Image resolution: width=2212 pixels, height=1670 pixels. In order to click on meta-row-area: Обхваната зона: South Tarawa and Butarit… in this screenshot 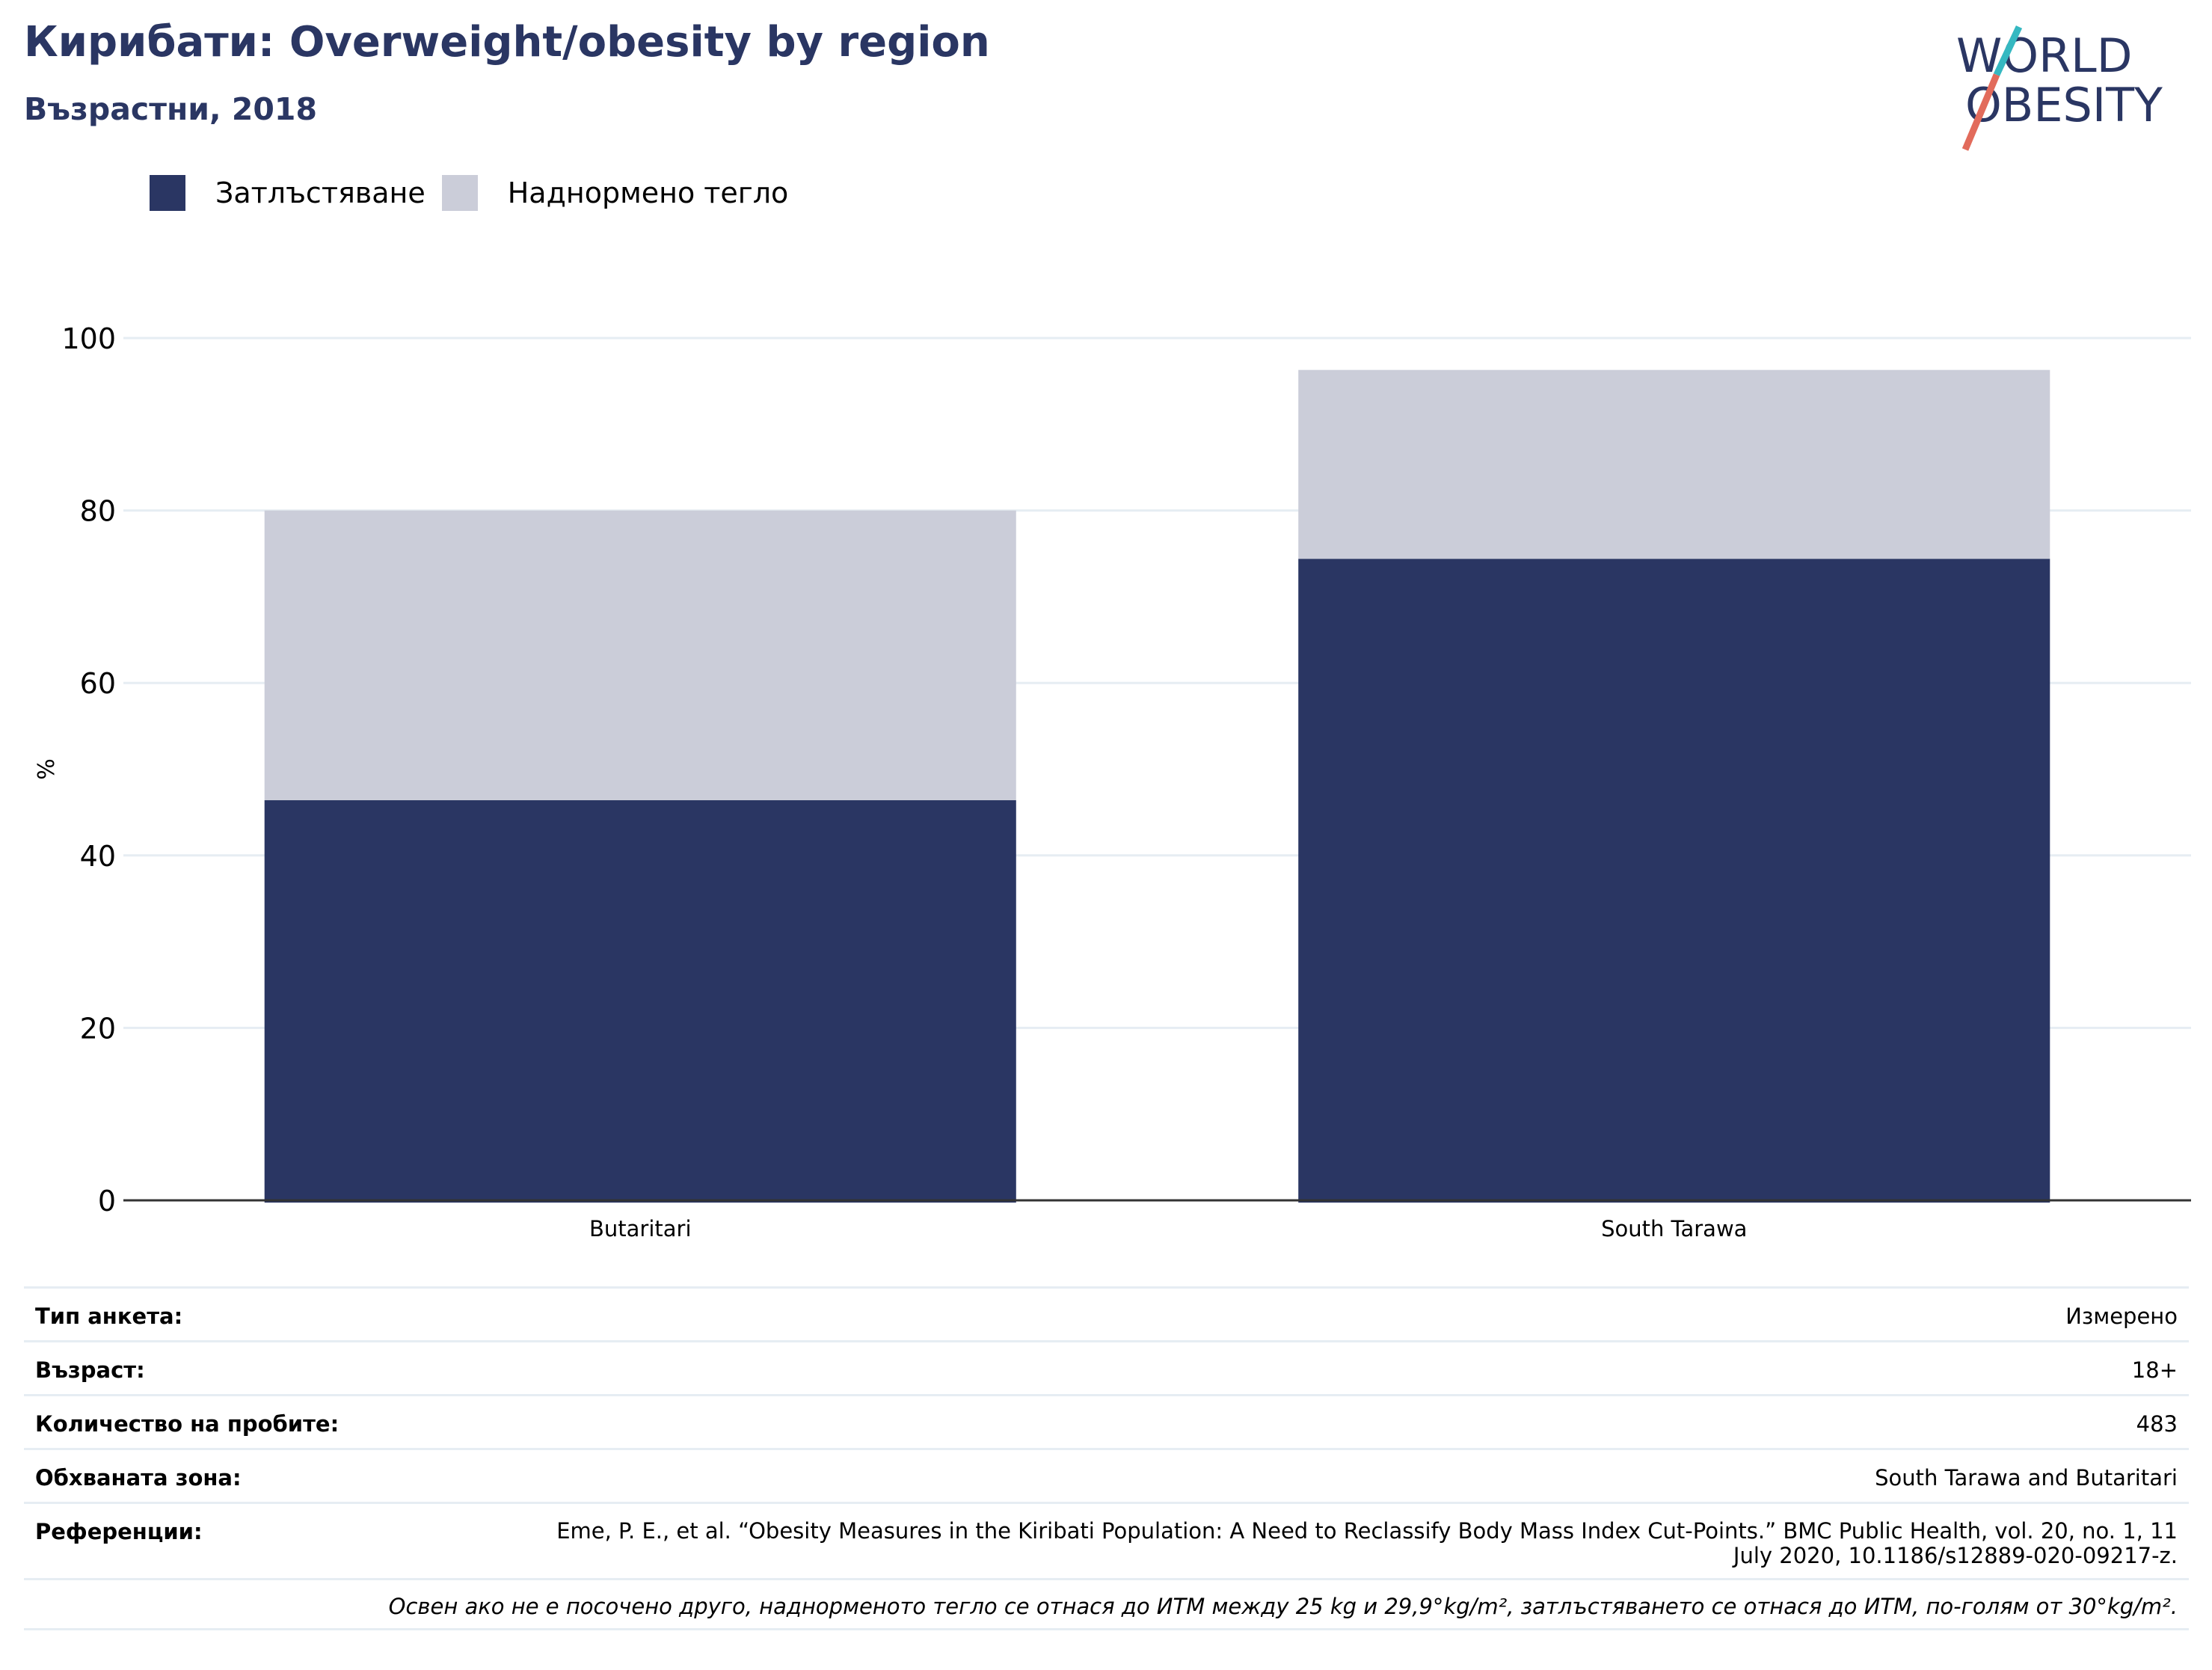, I will do `click(1106, 1475)`.